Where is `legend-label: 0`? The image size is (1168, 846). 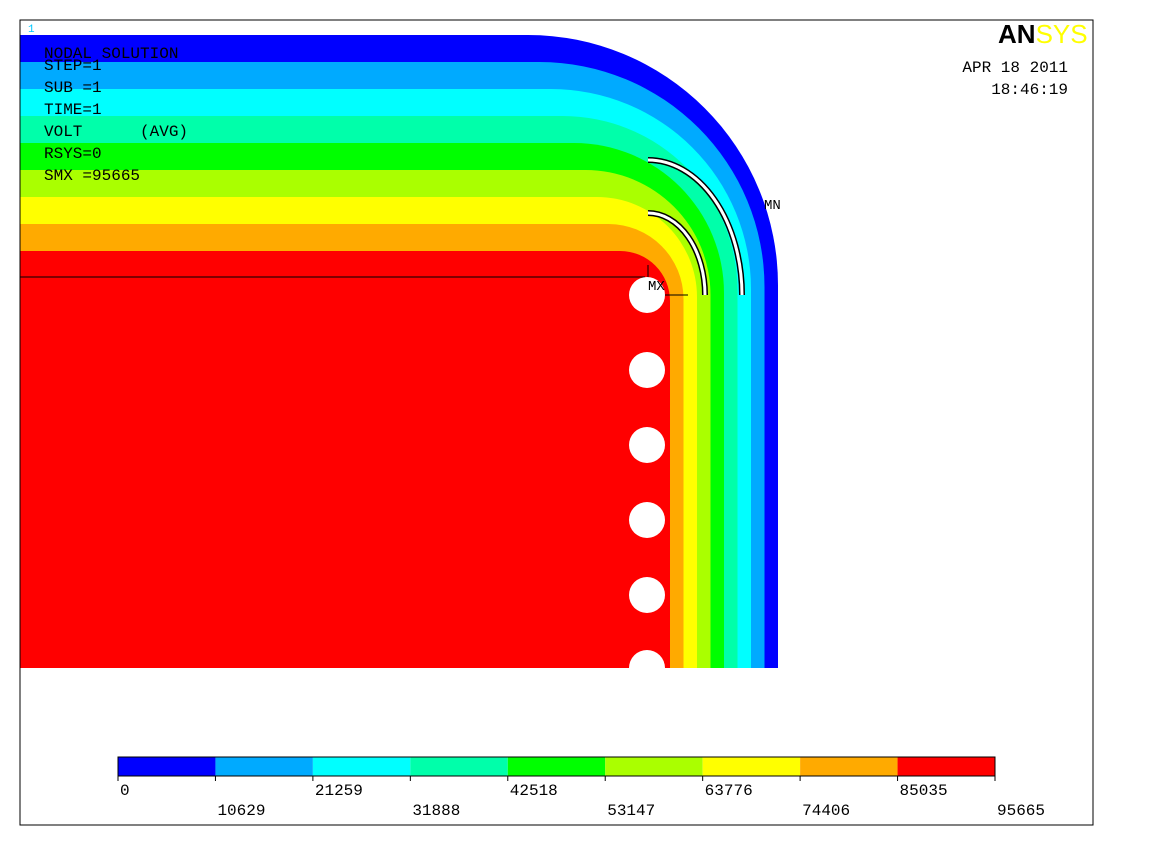 legend-label: 0 is located at coordinates (125, 791).